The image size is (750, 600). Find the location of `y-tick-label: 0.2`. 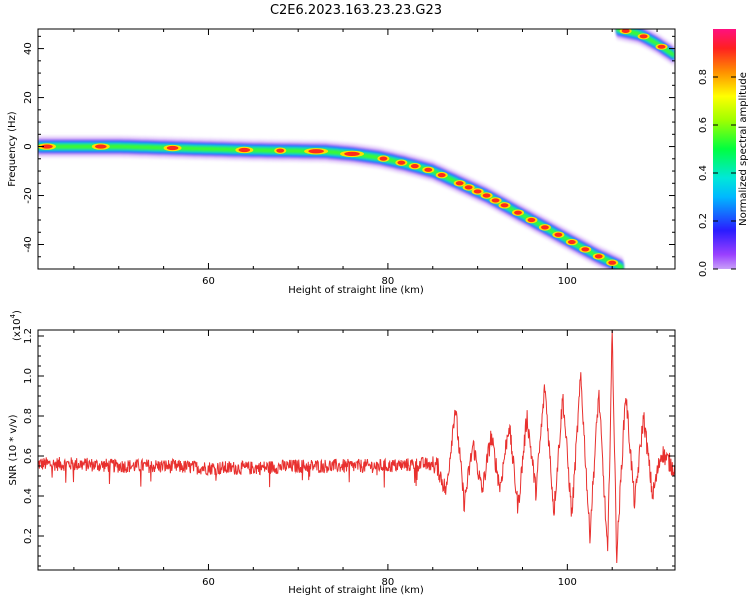

y-tick-label: 0.2 is located at coordinates (28, 536).